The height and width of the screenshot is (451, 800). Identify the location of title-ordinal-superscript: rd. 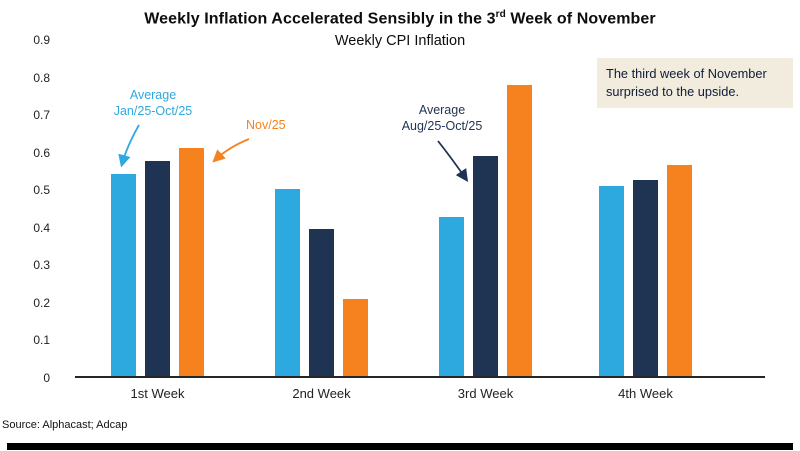
(500, 14).